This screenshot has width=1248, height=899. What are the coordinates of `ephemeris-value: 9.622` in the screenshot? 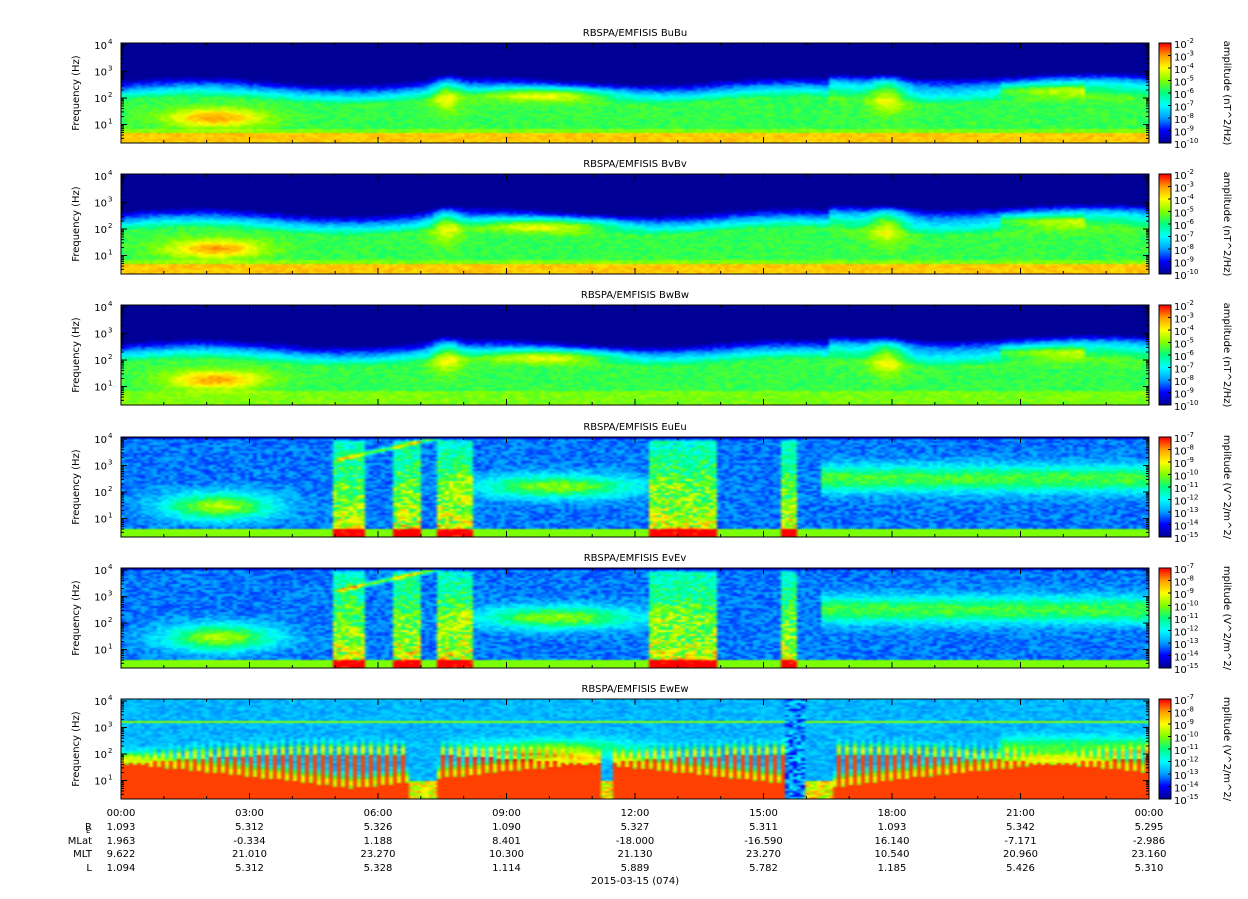 It's located at (121, 854).